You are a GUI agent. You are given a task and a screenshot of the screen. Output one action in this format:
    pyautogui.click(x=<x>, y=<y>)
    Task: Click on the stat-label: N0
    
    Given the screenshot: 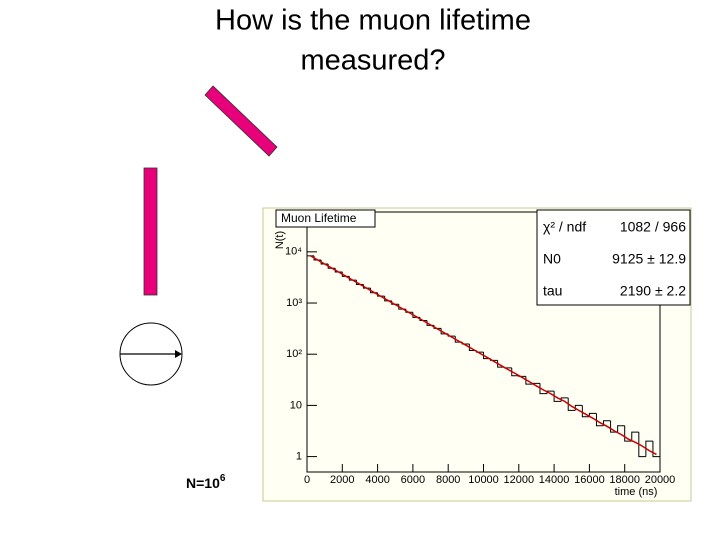 What is the action you would take?
    pyautogui.click(x=552, y=259)
    